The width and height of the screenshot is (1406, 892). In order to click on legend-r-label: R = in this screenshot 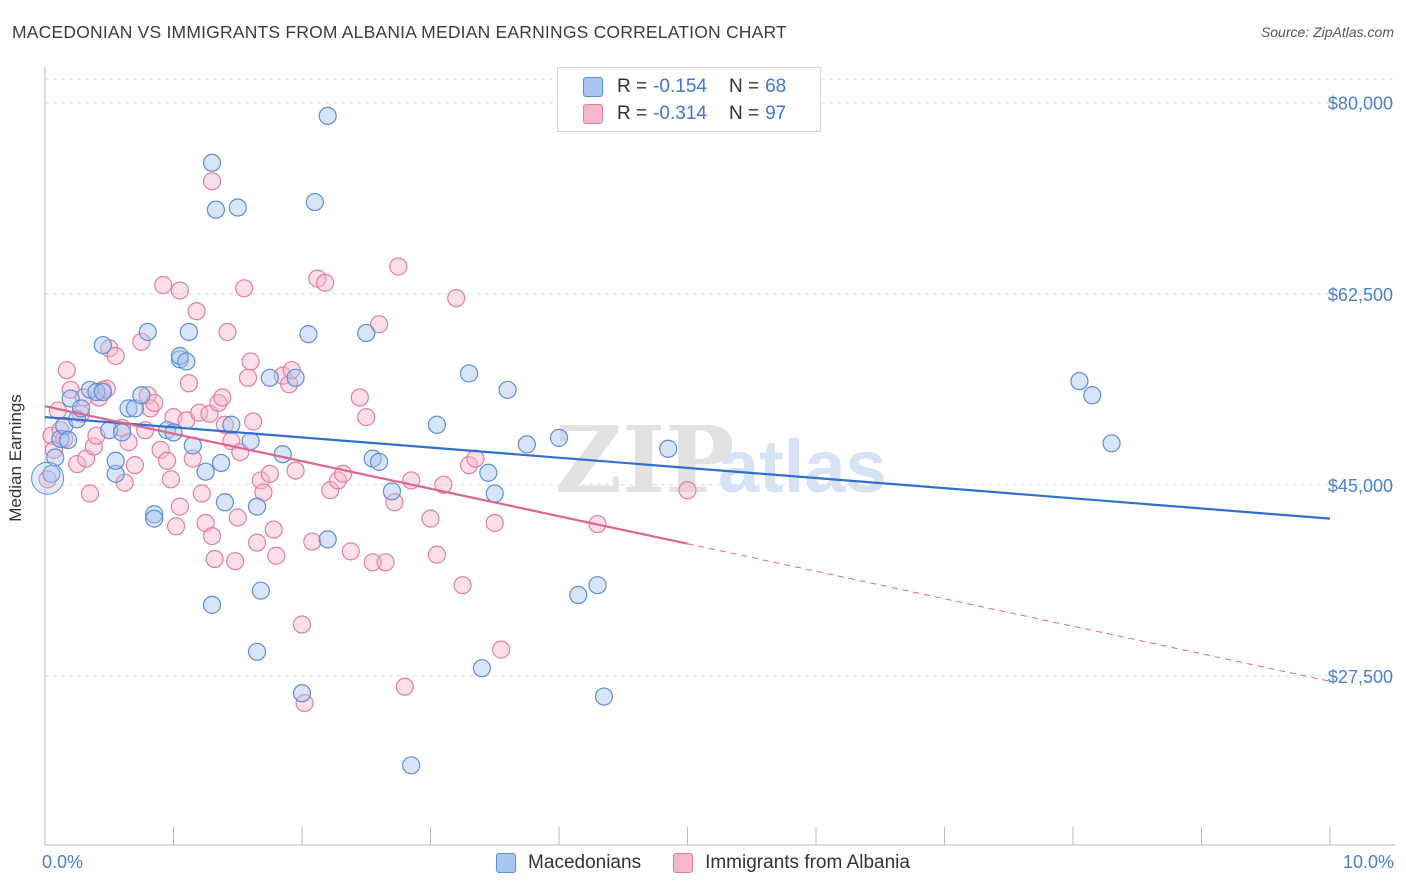, I will do `click(632, 86)`.